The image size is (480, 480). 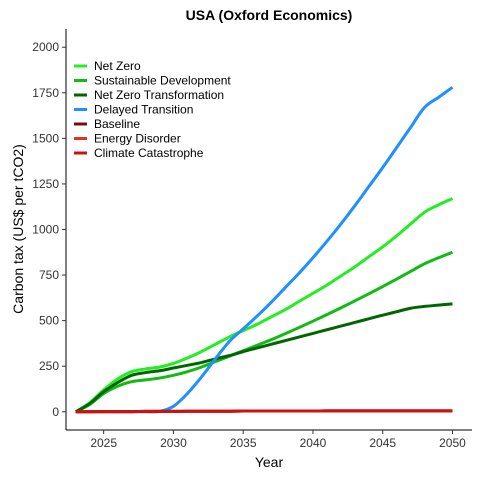 I want to click on x-axis-title: Year, so click(x=269, y=462).